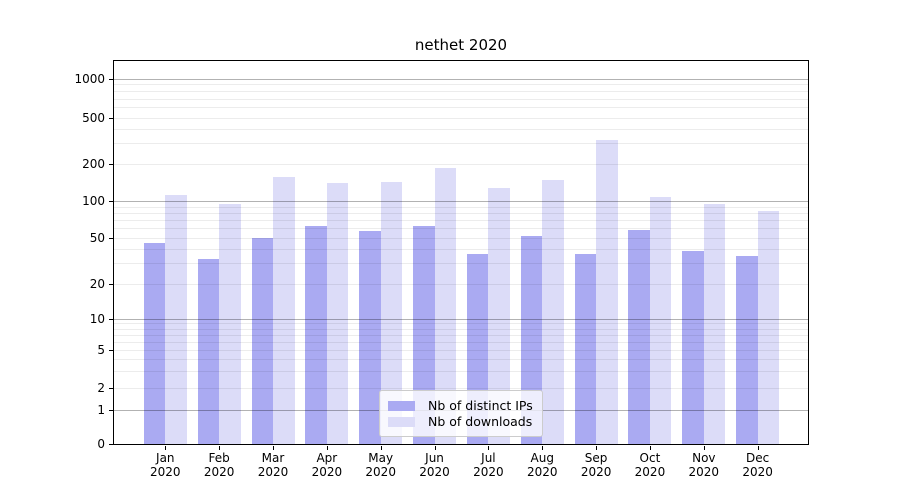 This screenshot has width=900, height=500. I want to click on bar-distinct-ips-feb, so click(208, 351).